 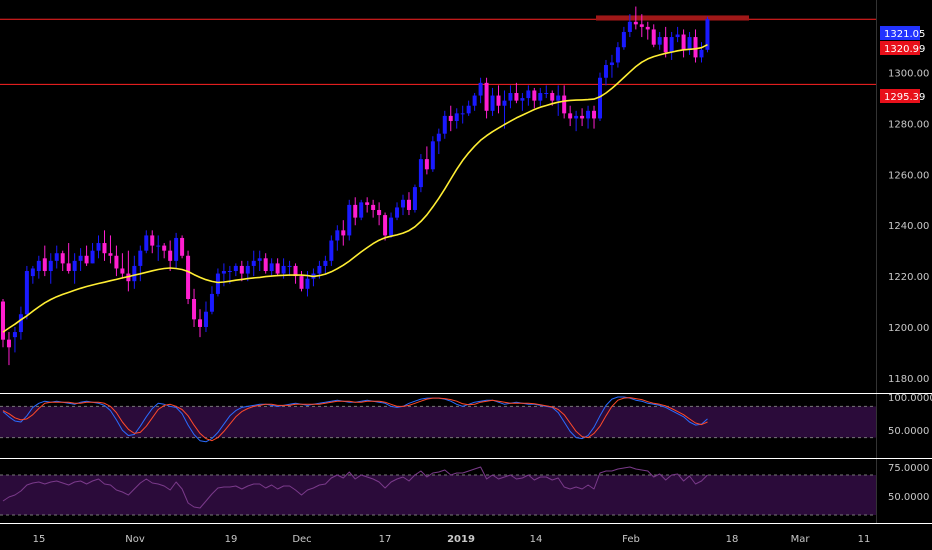 I want to click on price-tag: 1320.99, so click(x=902, y=48).